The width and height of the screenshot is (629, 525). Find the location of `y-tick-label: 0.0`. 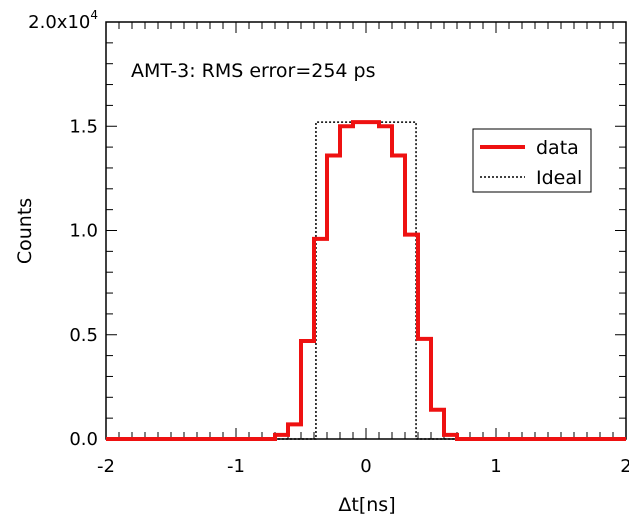

y-tick-label: 0.0 is located at coordinates (83, 439).